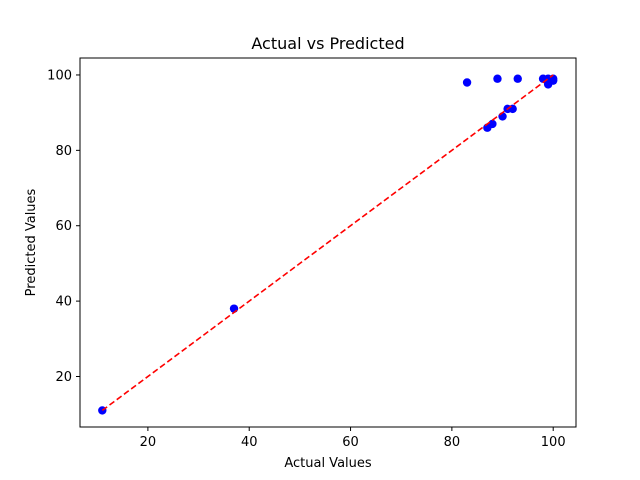 The height and width of the screenshot is (480, 640). Describe the element at coordinates (553, 442) in the screenshot. I see `x-tick-label: 100` at that location.